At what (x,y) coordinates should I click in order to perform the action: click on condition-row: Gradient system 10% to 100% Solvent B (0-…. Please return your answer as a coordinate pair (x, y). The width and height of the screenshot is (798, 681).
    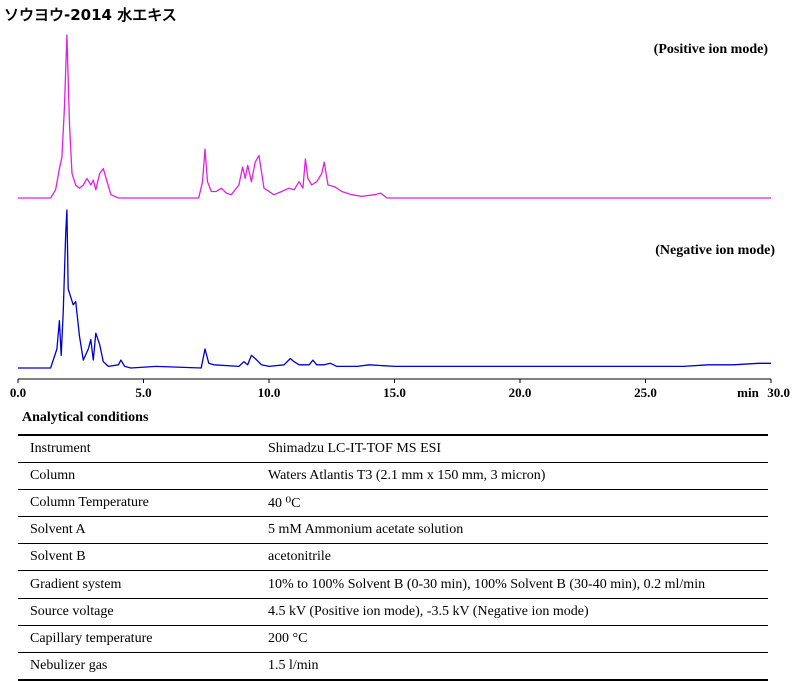
    Looking at the image, I should click on (393, 584).